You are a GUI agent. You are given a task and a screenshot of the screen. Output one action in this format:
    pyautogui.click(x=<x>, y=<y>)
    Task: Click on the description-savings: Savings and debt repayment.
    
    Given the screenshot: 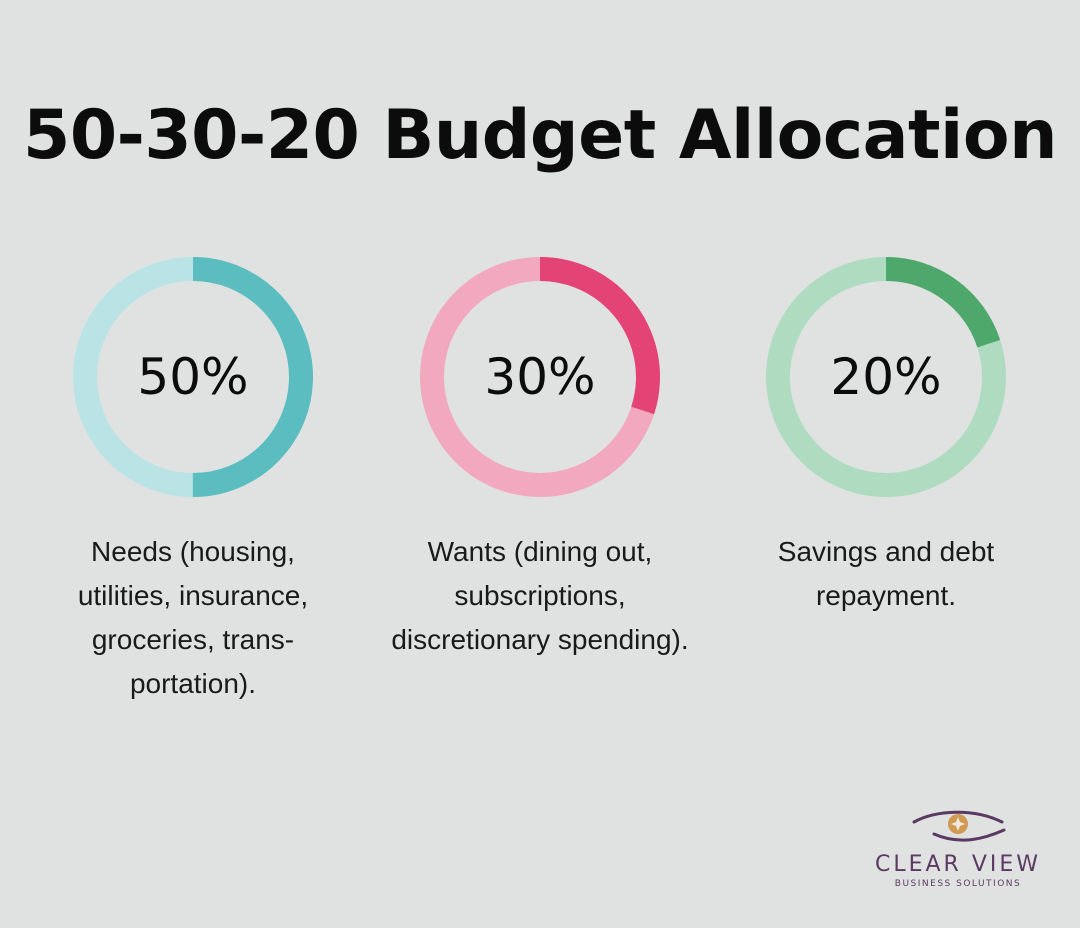 What is the action you would take?
    pyautogui.click(x=886, y=573)
    